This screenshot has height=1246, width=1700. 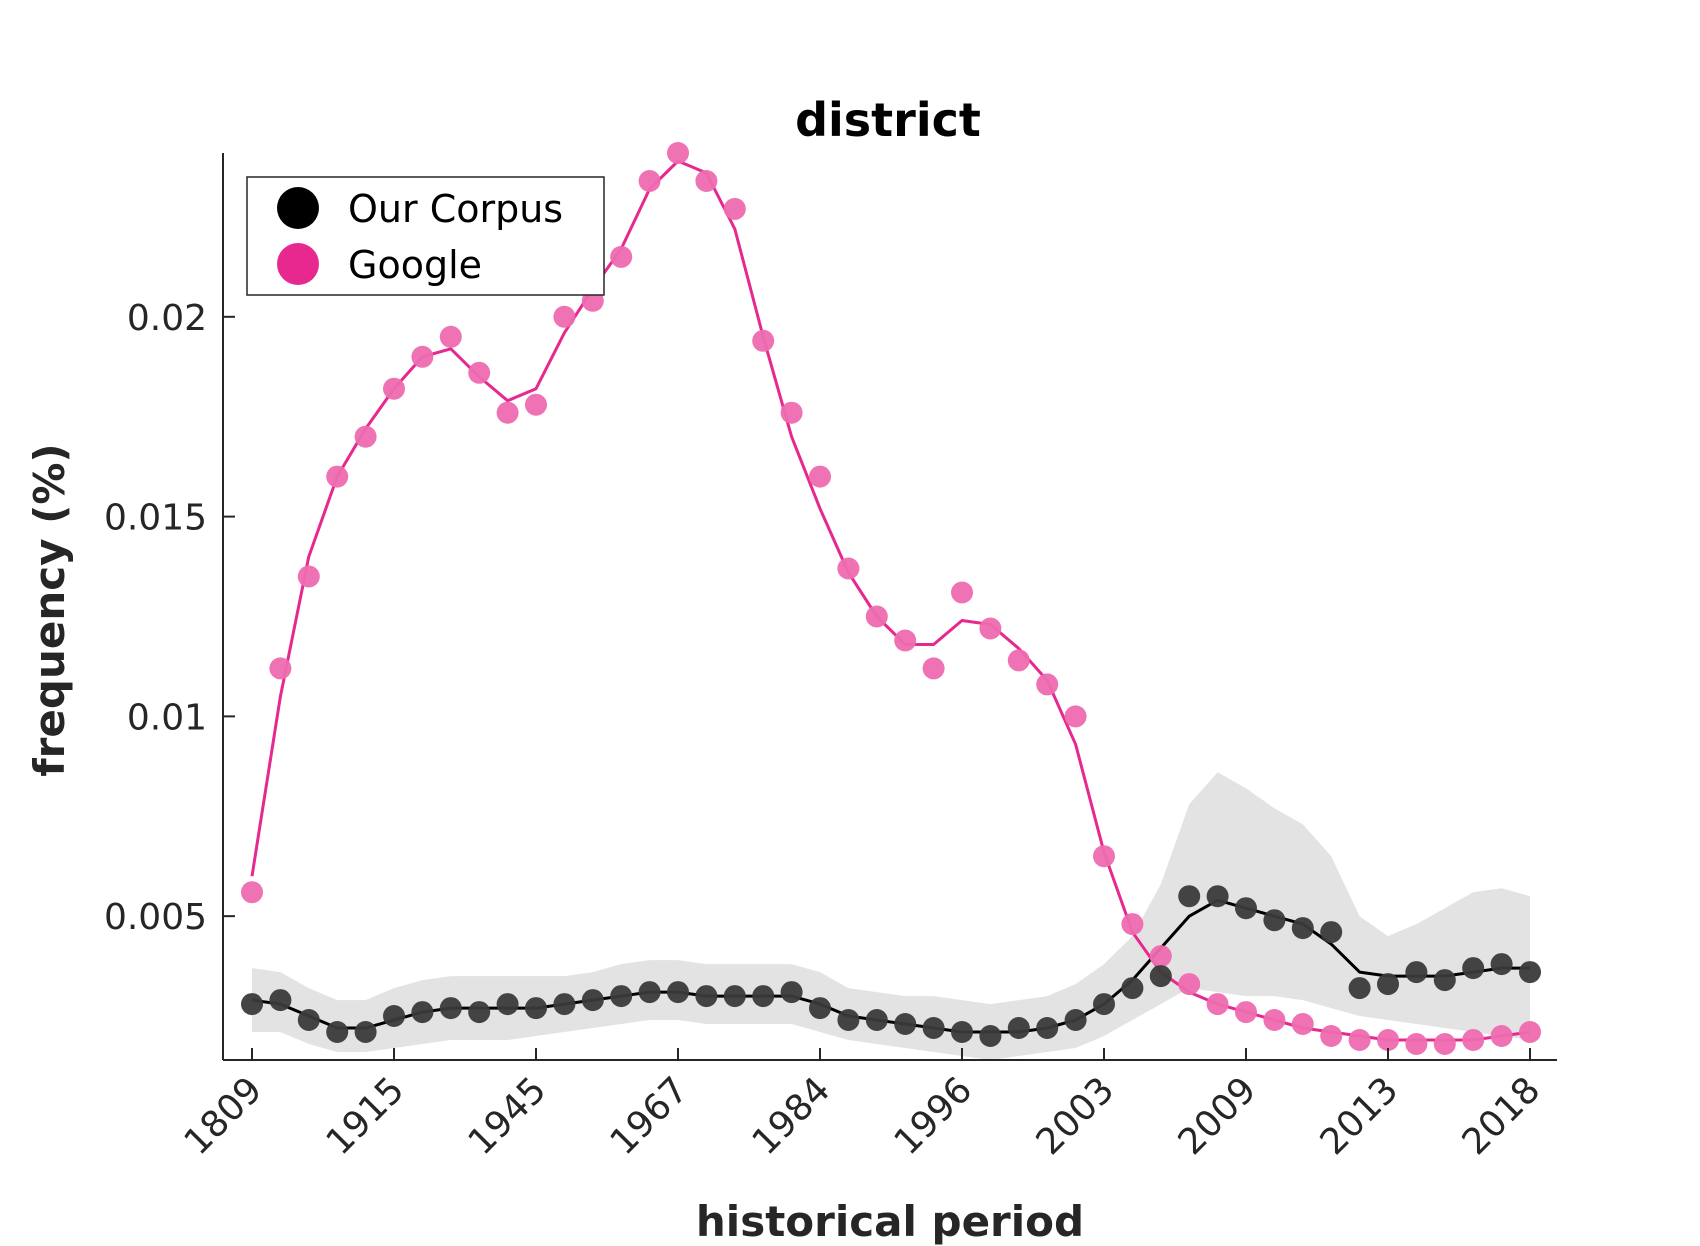 I want to click on our-corpus-smoothed-line, so click(x=890, y=966).